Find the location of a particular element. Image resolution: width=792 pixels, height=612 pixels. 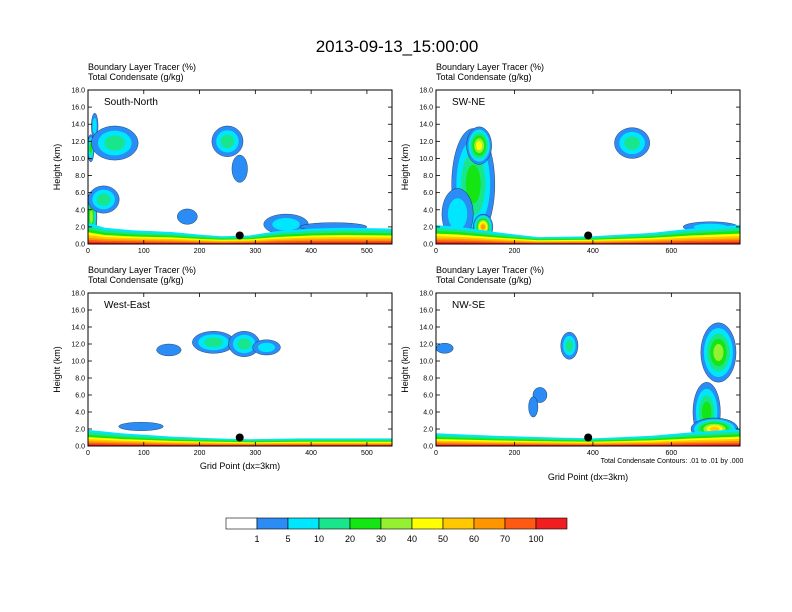

colorbar-label: 50 is located at coordinates (443, 539).